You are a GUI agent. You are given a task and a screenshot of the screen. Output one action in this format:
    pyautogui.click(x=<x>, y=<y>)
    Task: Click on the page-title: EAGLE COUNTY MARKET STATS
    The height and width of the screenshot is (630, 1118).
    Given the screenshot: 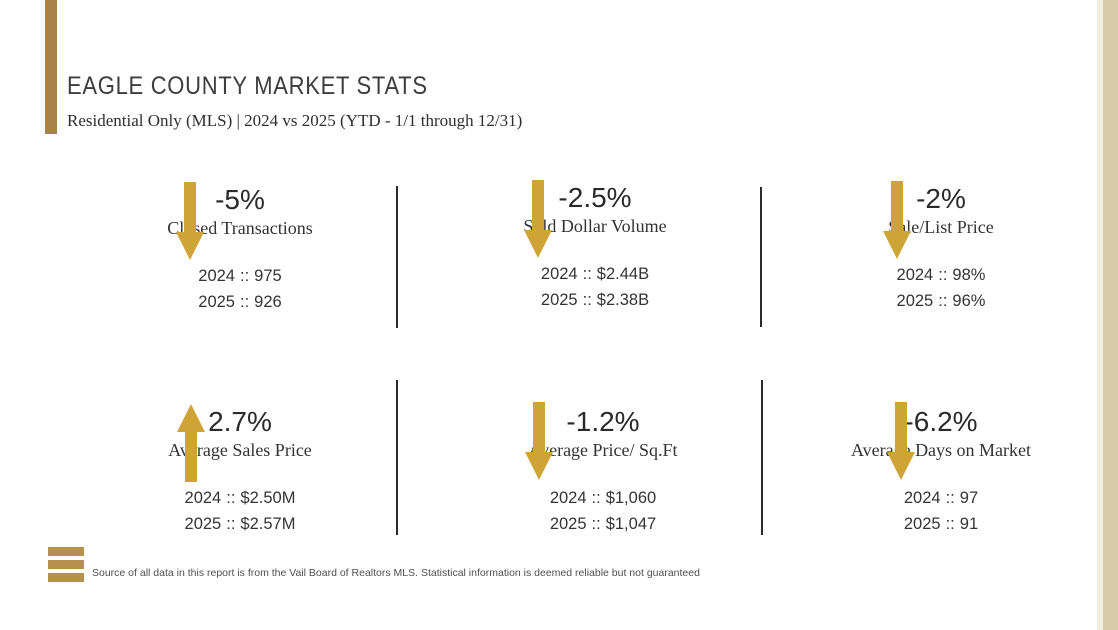 What is the action you would take?
    pyautogui.click(x=247, y=86)
    